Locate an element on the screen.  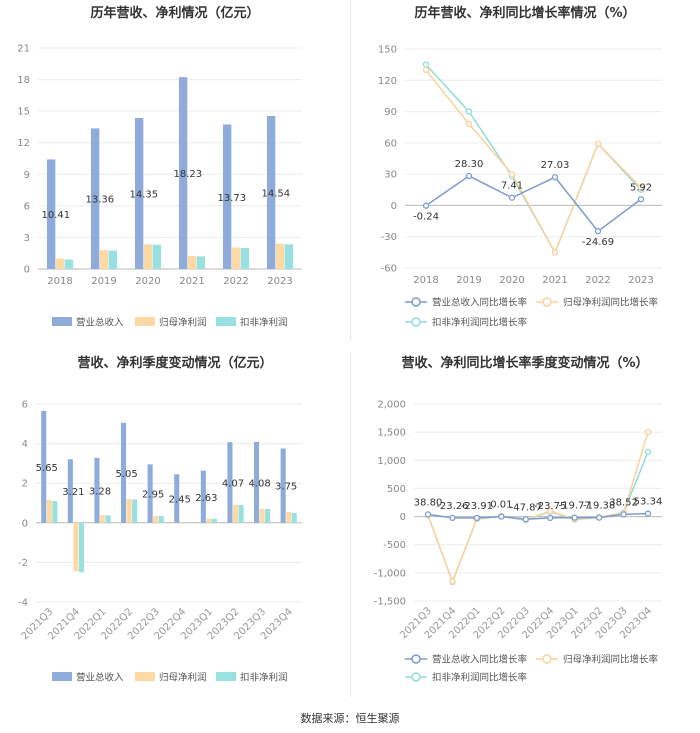
point-data-label: 28.30 is located at coordinates (469, 164).